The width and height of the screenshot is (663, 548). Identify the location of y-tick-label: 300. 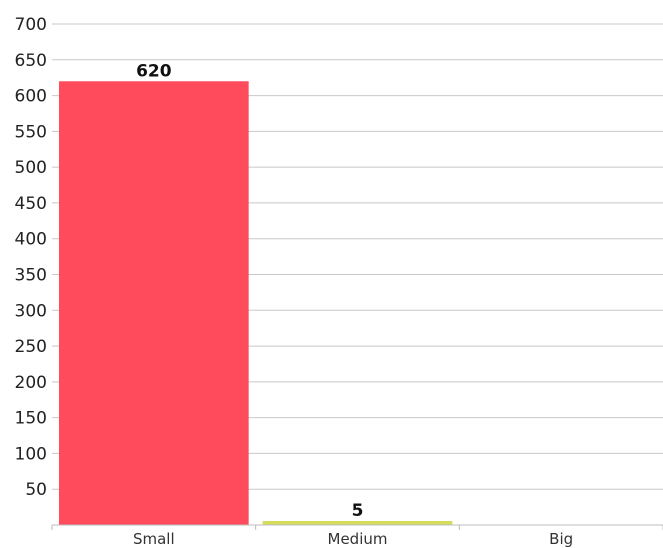
(31, 311).